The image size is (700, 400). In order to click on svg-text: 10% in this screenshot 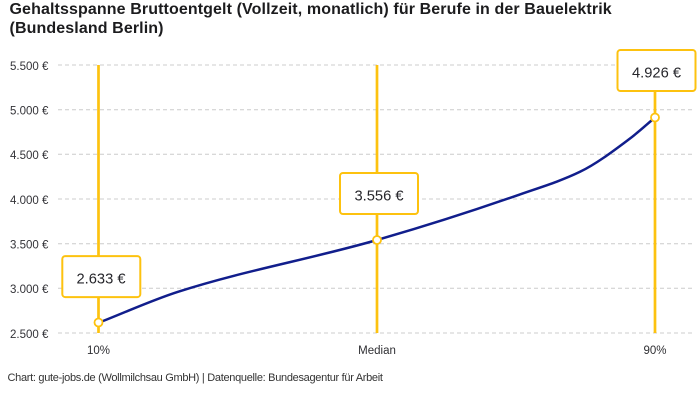, I will do `click(98, 351)`.